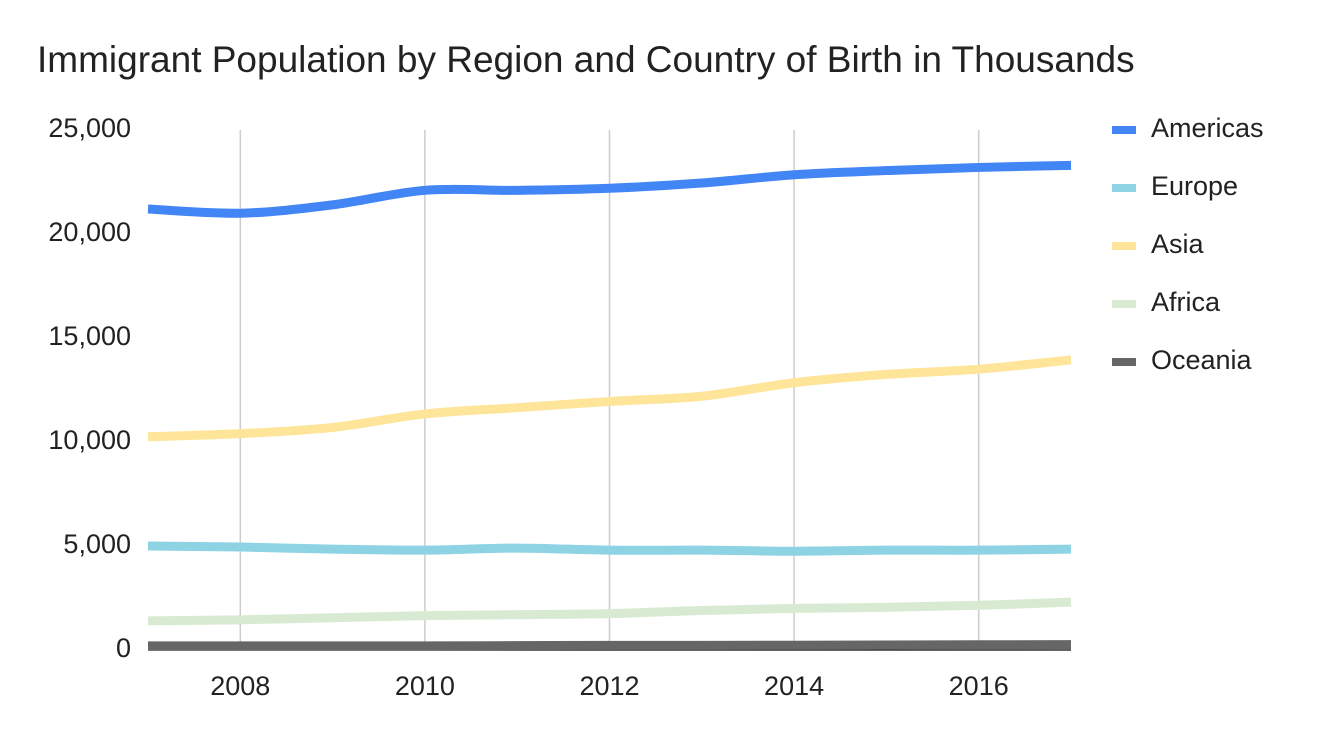 This screenshot has height=742, width=1324. I want to click on y-tick-label: 20,000, so click(89, 232).